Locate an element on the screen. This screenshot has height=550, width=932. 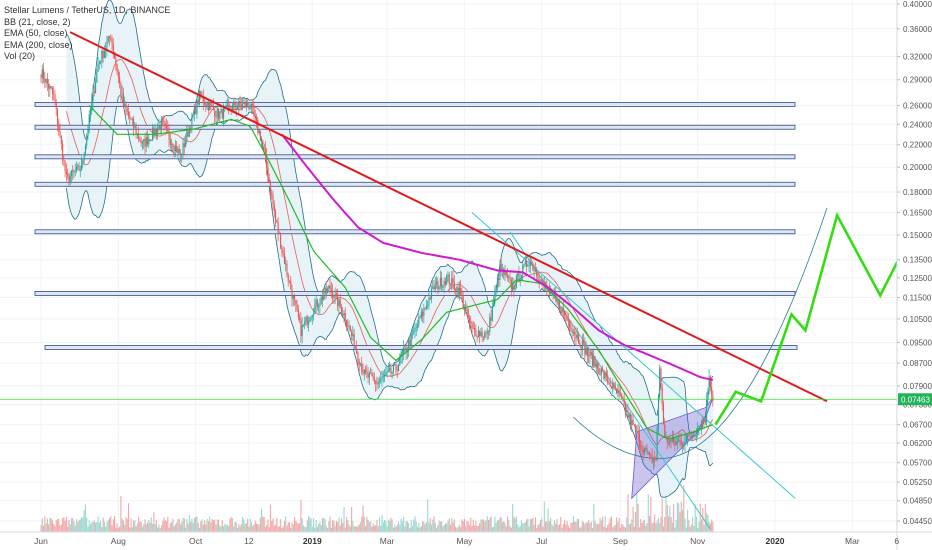
legend-ema200: EMA (200, close) is located at coordinates (38, 44).